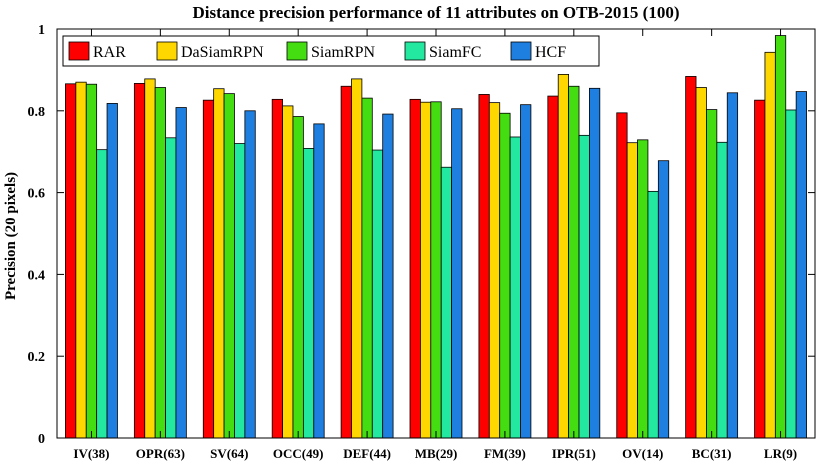  Describe the element at coordinates (11, 236) in the screenshot. I see `y-axis-label: Precision (20 pixels)` at that location.